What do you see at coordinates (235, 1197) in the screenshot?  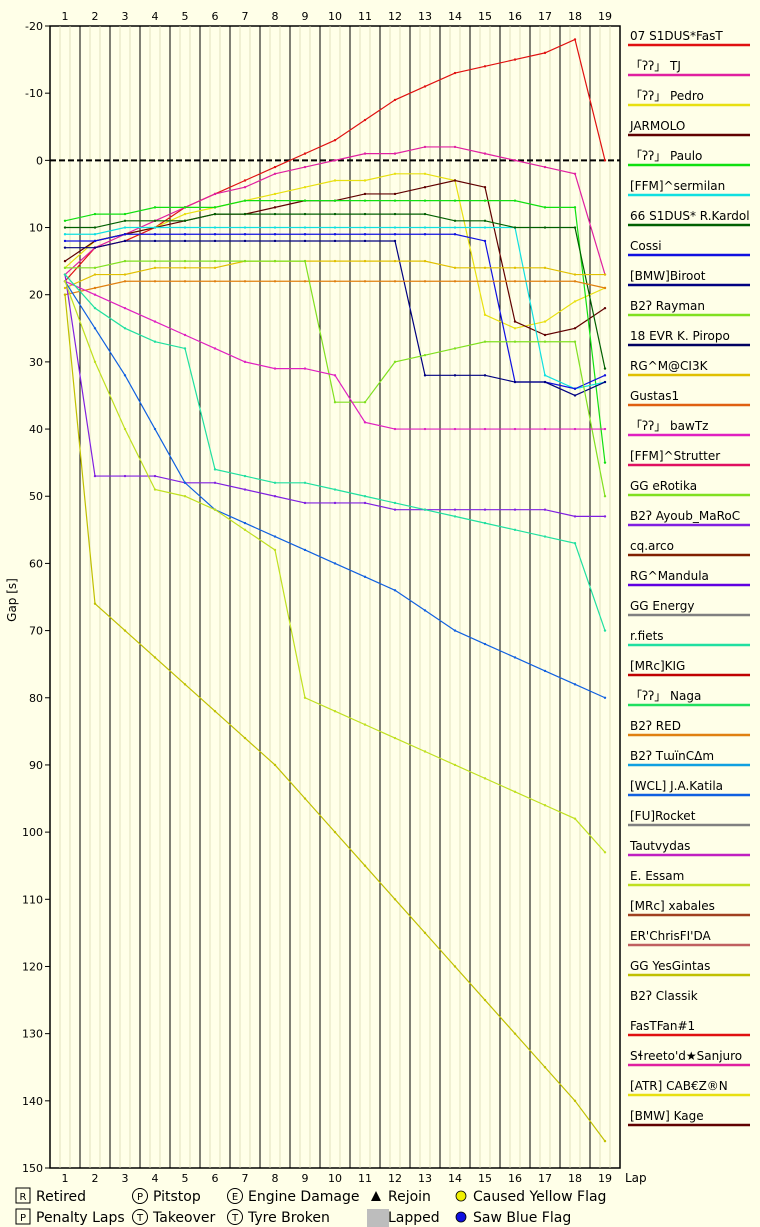 I see `key-symbol: E` at bounding box center [235, 1197].